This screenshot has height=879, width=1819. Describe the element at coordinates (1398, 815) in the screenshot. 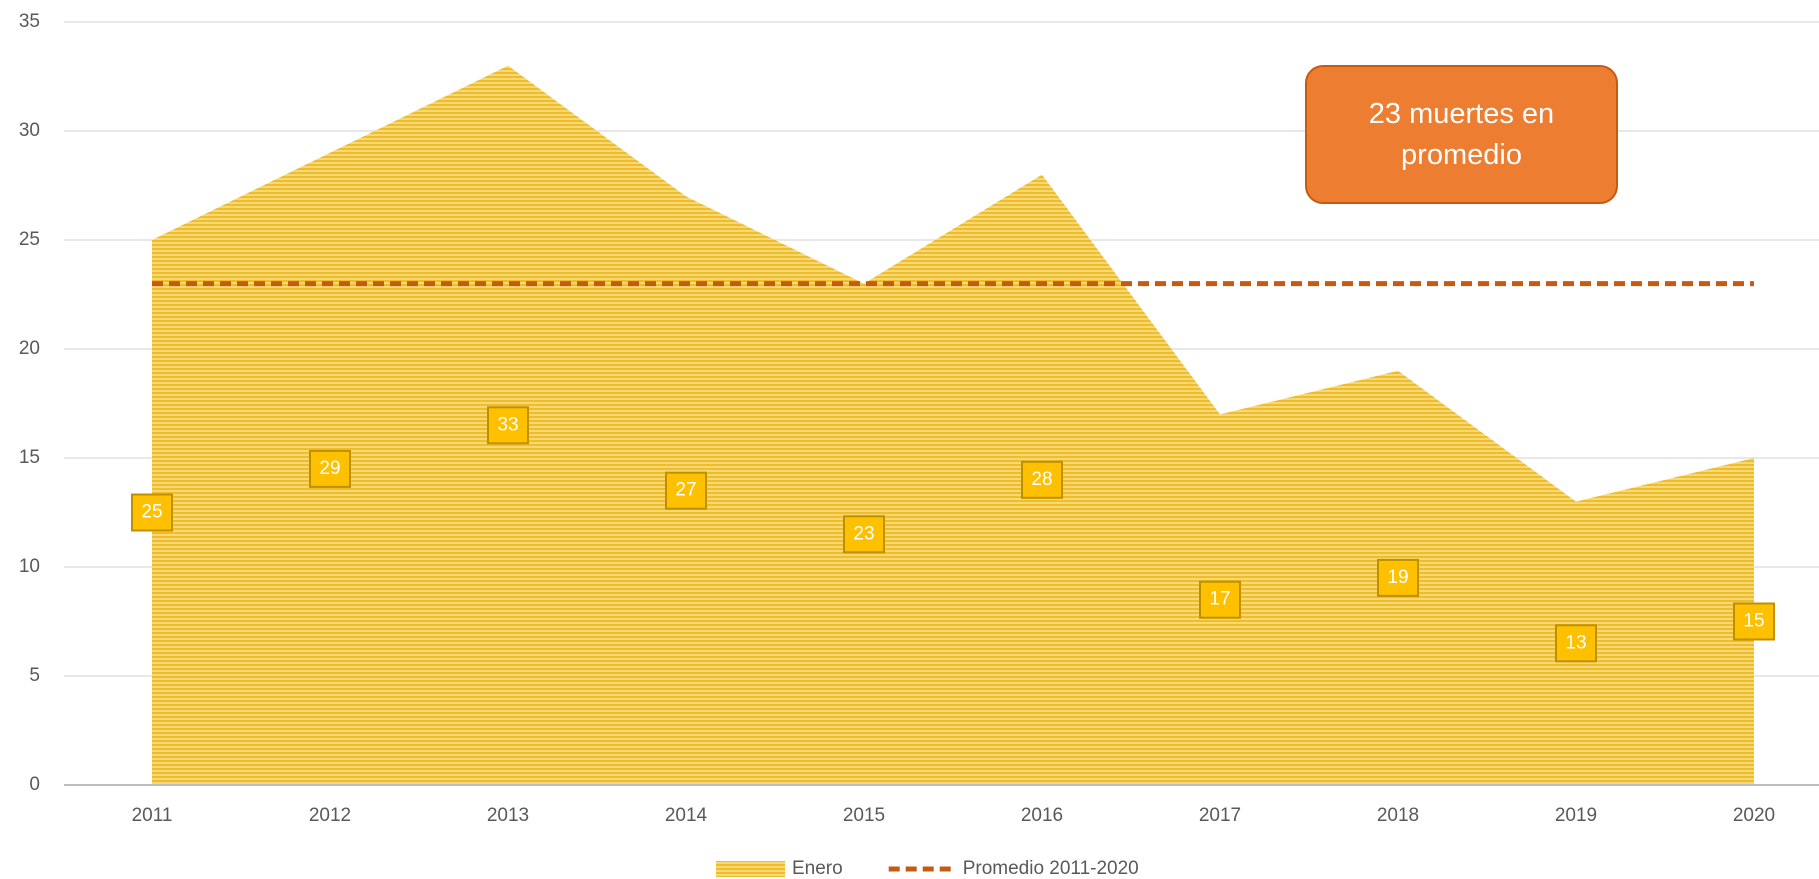

I see `x-tick-label: 2018` at that location.